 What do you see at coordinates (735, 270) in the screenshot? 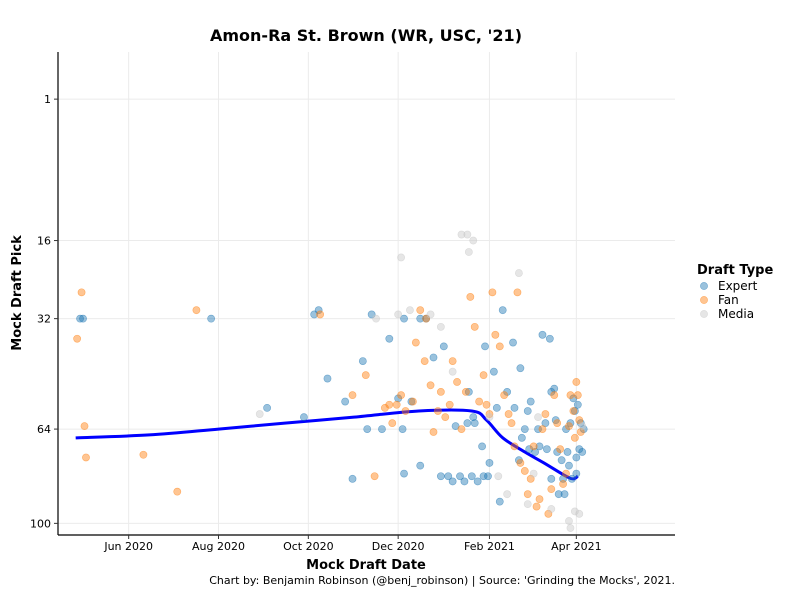
I see `legend-title: Draft Type` at bounding box center [735, 270].